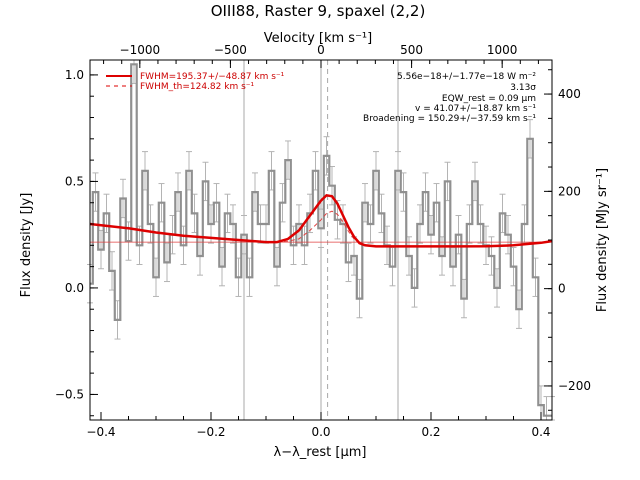 The height and width of the screenshot is (480, 640). I want to click on chart-title: OIII88, Raster 9, spaxel (2,2), so click(318, 11).